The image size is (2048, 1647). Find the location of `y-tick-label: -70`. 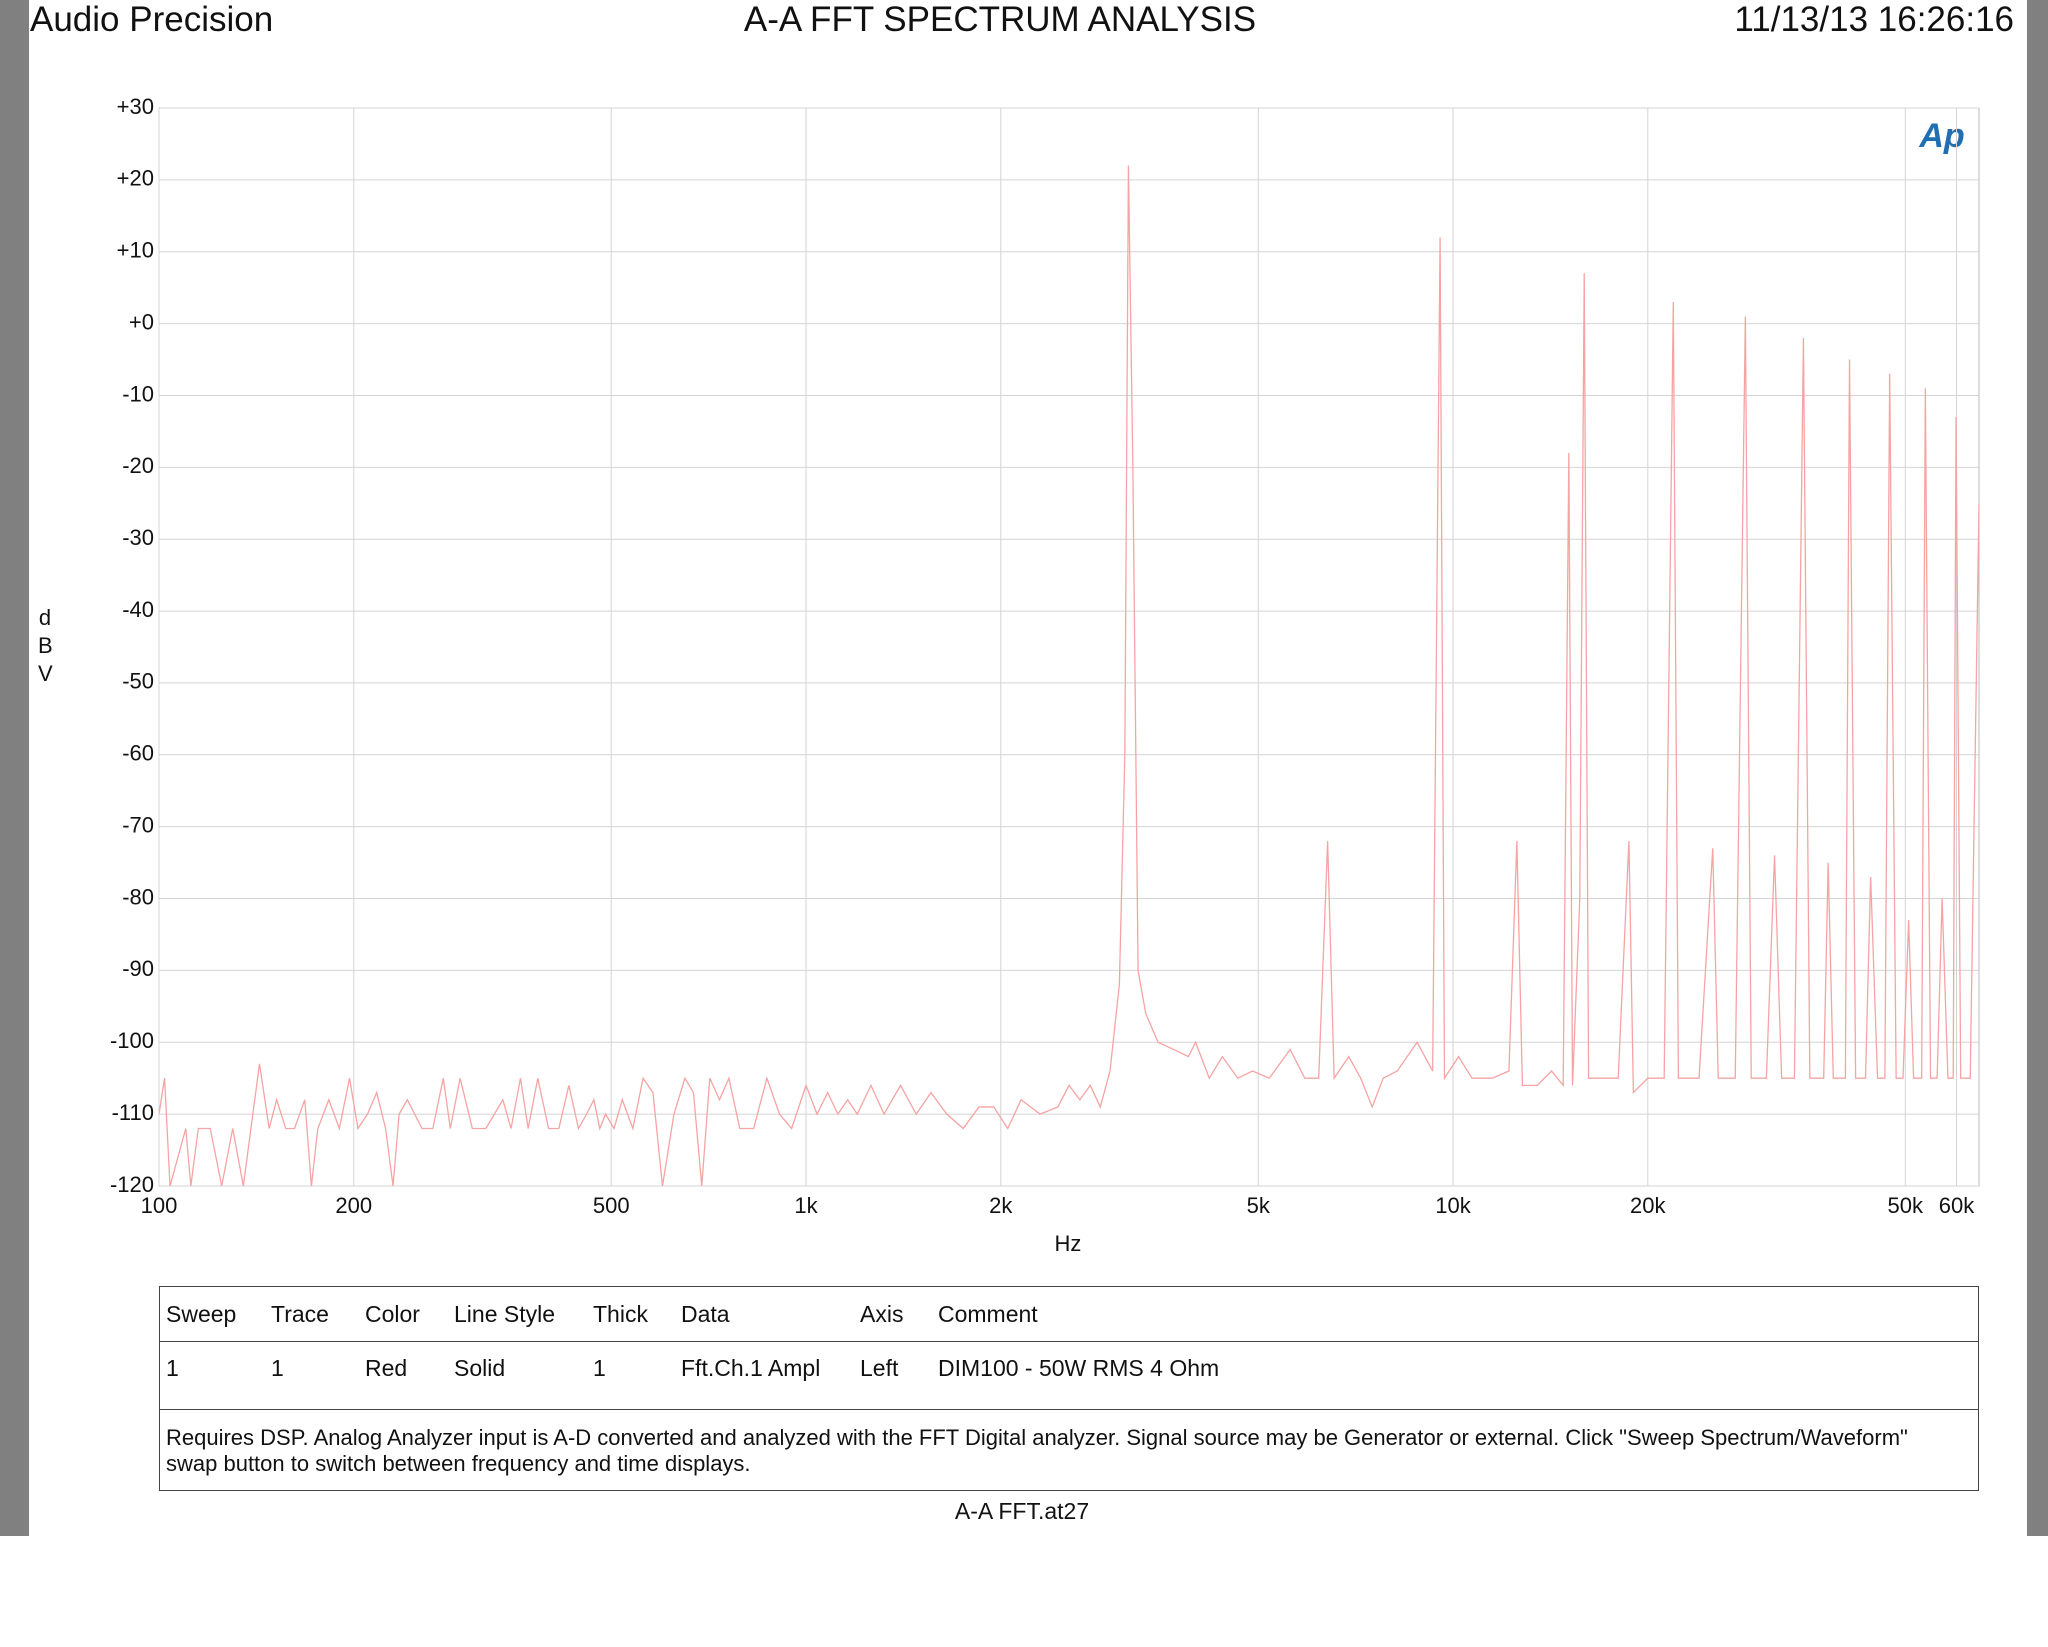

y-tick-label: -70 is located at coordinates (138, 824).